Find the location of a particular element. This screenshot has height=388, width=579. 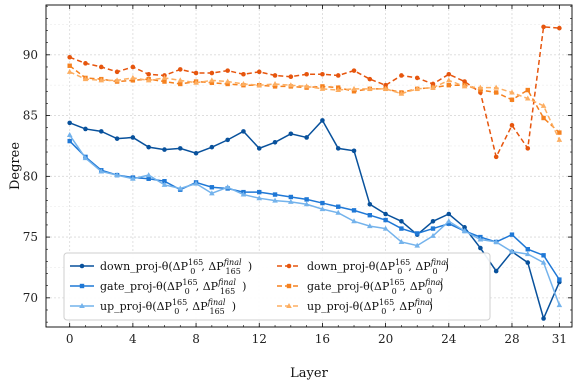

legend-item: gate_proj-θ(ΔP165 0, ΔPfinal 165) is located at coordinates (158, 287).